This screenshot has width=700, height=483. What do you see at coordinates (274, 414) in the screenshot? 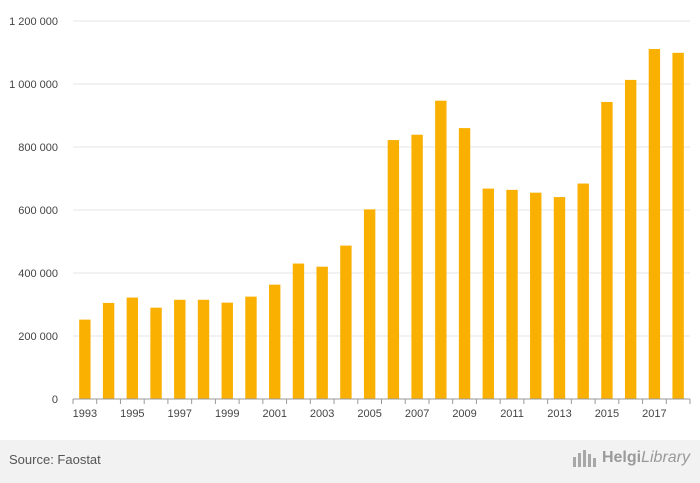
I see `x-tick-label: 2001` at bounding box center [274, 414].